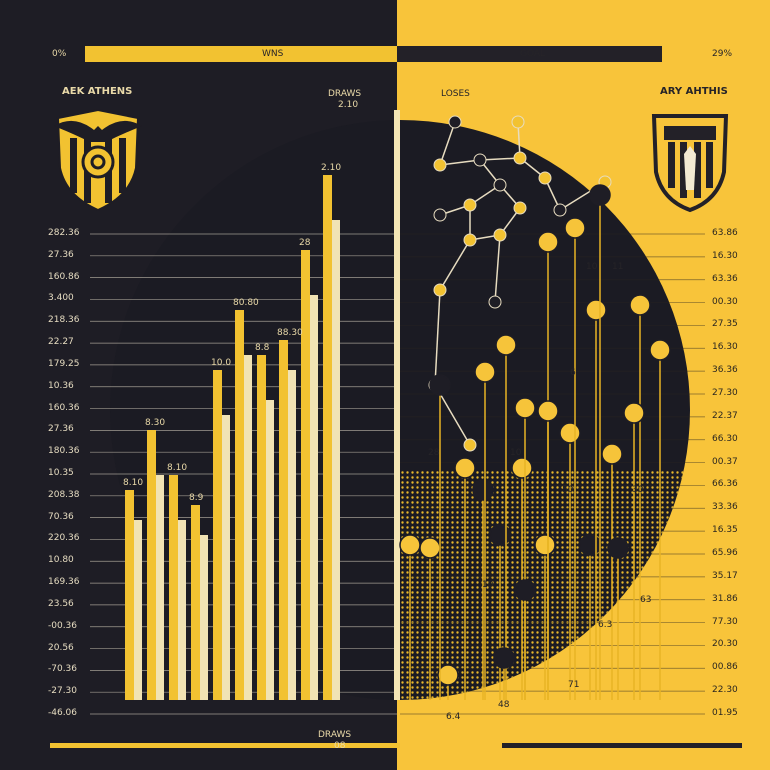  Describe the element at coordinates (97, 91) in the screenshot. I see `team-left-name: AEK ATHENS` at that location.